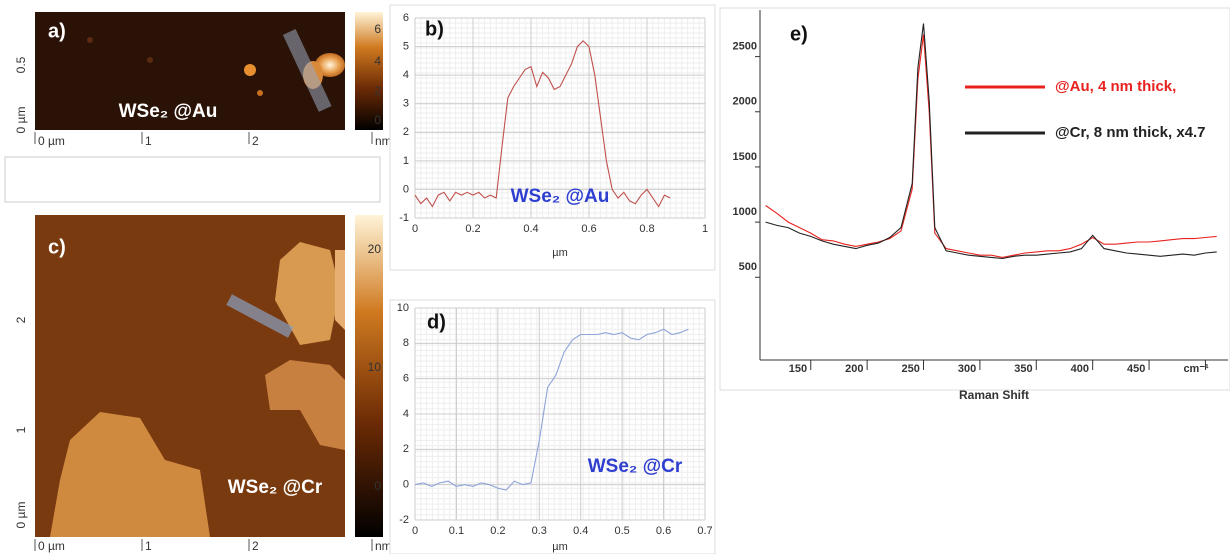 This screenshot has width=1230, height=554. Describe the element at coordinates (1023, 369) in the screenshot. I see `x-tick-label: 350` at that location.